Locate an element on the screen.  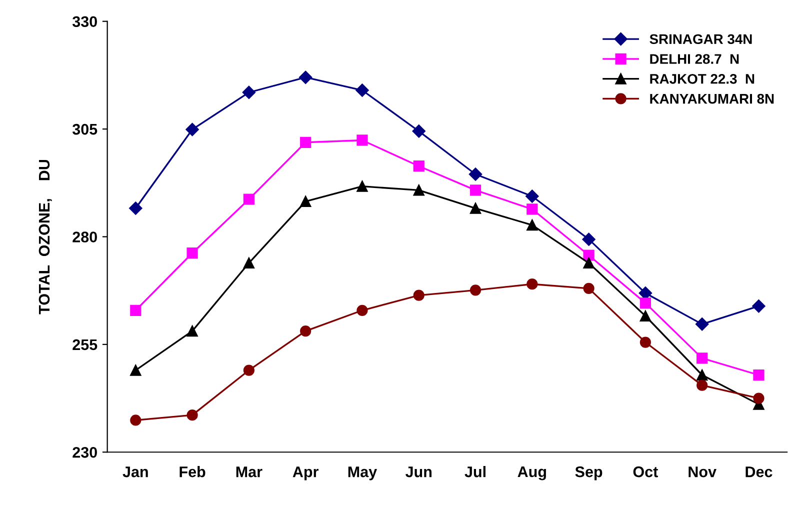
legend-label: RAJKOT 22.3 N is located at coordinates (702, 79).